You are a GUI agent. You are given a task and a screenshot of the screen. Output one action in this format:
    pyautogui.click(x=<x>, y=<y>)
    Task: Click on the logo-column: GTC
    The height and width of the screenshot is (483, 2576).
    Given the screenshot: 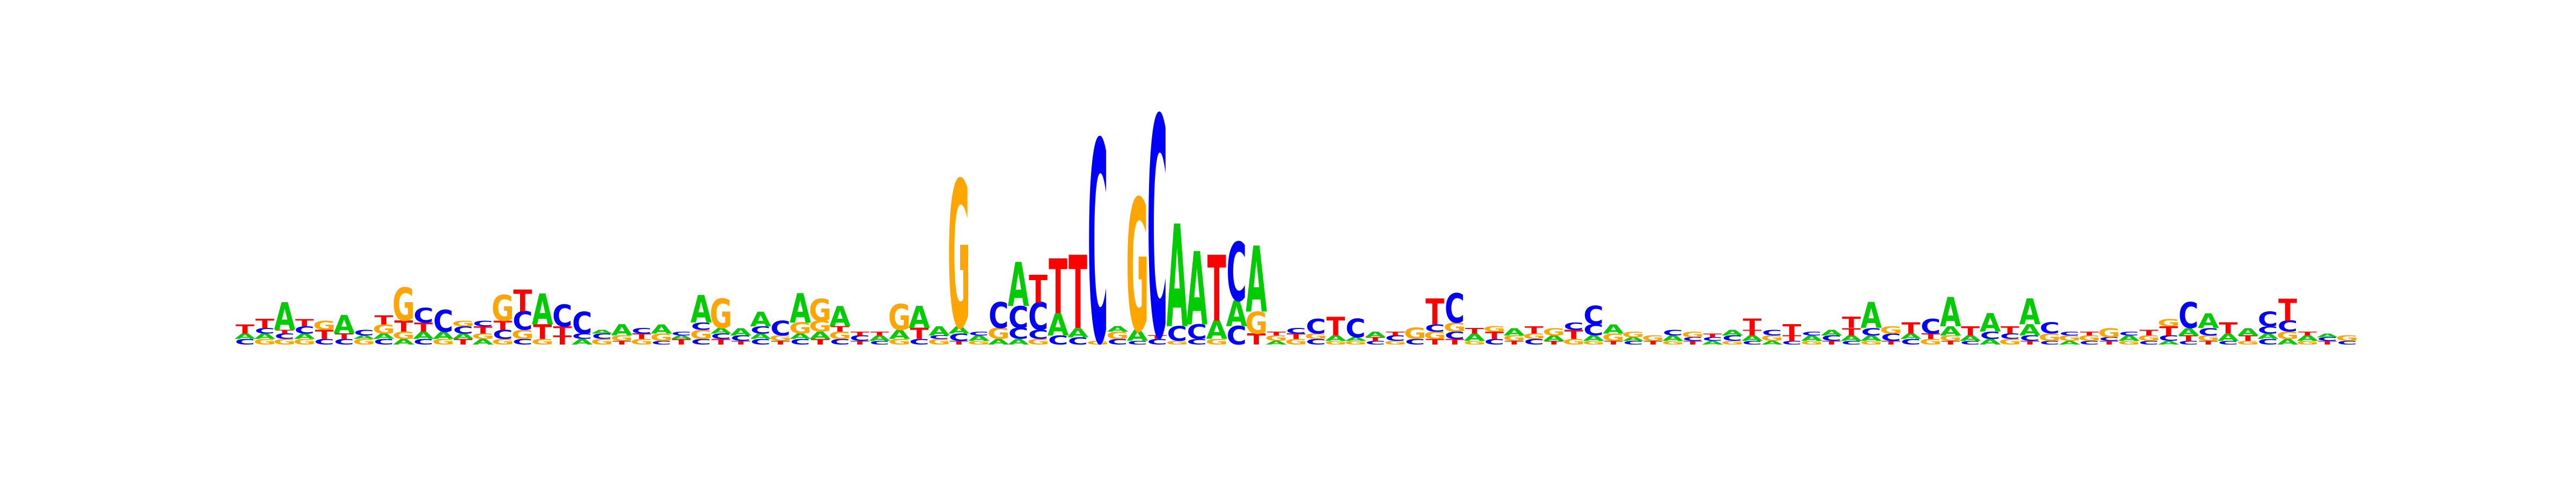 What is the action you would take?
    pyautogui.click(x=1931, y=330)
    